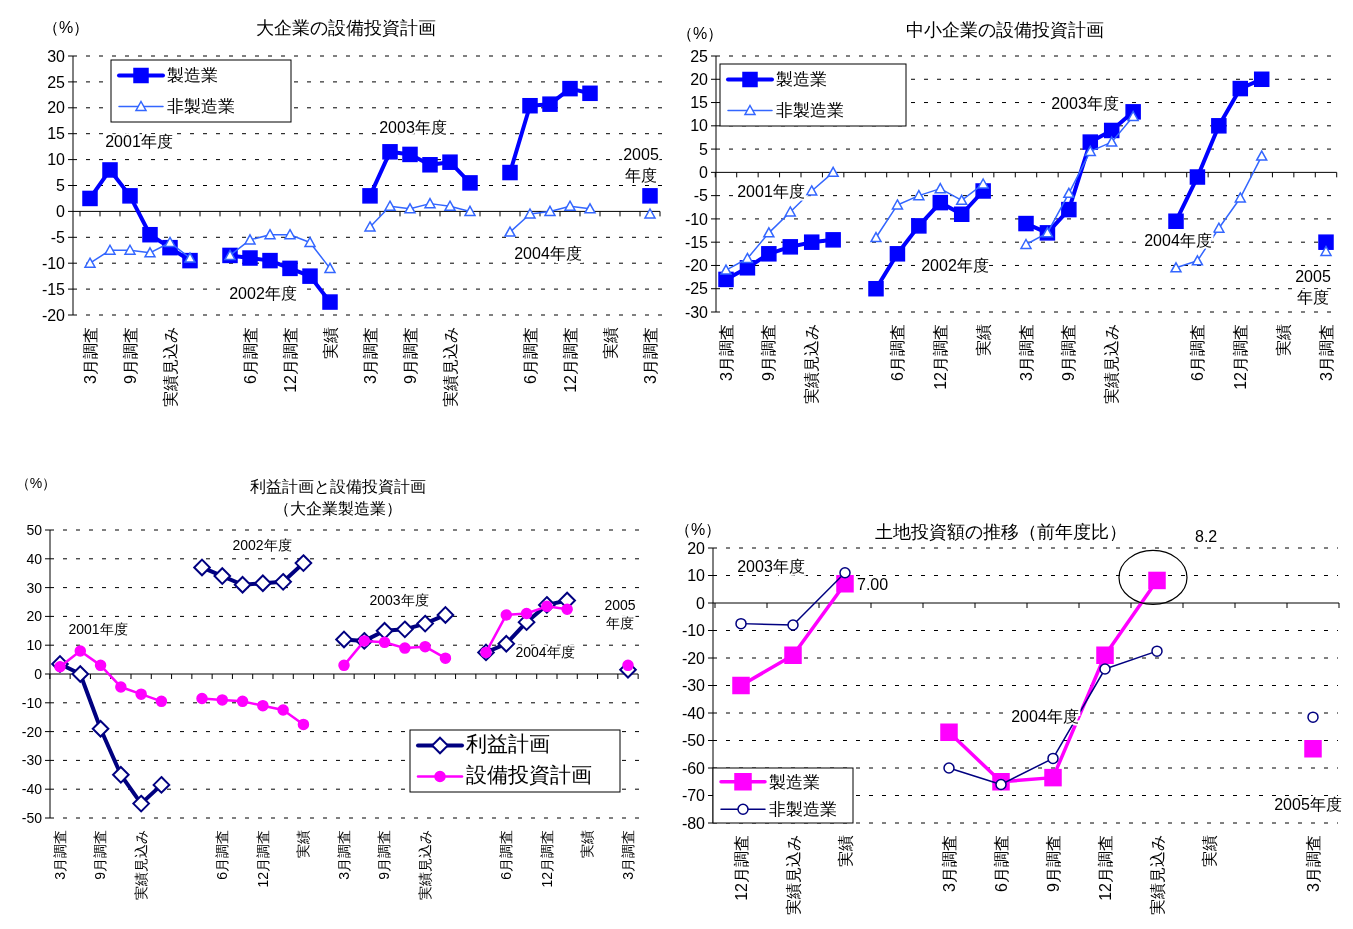 The height and width of the screenshot is (929, 1353). Describe the element at coordinates (32, 789) in the screenshot. I see `y-tick-label: -40` at that location.